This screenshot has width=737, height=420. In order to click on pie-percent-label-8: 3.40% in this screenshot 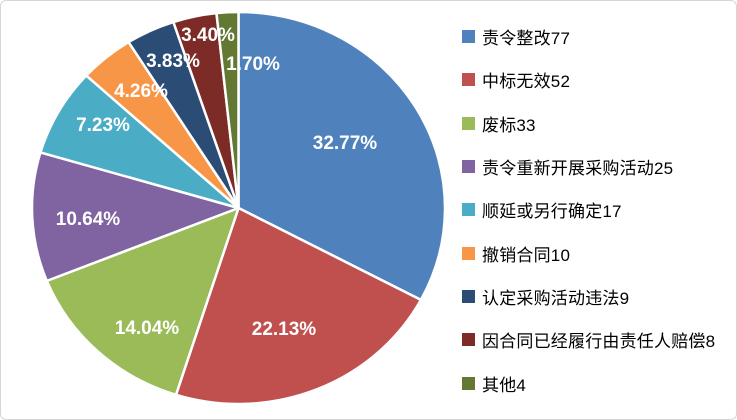, I will do `click(208, 35)`.